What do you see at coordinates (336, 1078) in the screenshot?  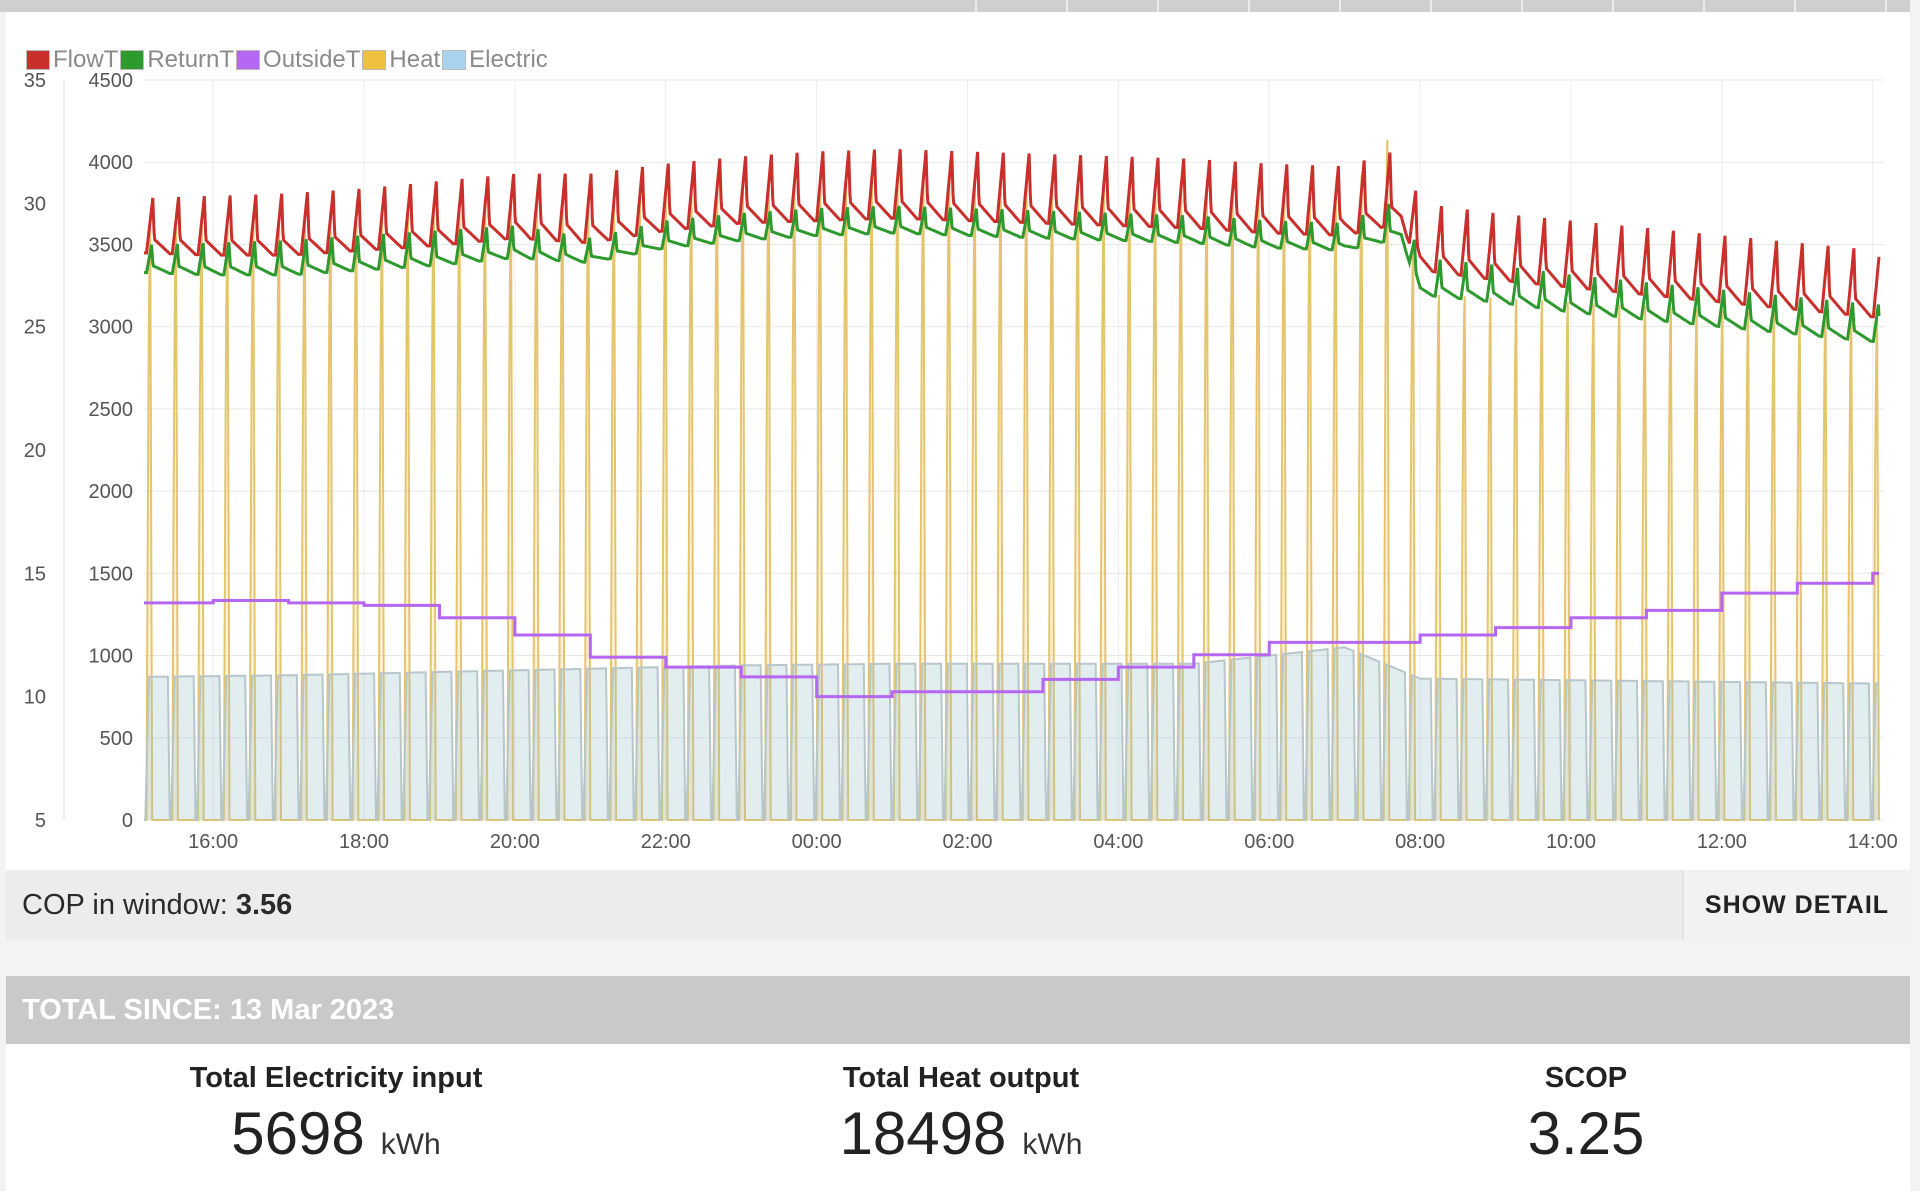 I see `stat-electricity-label: Total Electricity input` at bounding box center [336, 1078].